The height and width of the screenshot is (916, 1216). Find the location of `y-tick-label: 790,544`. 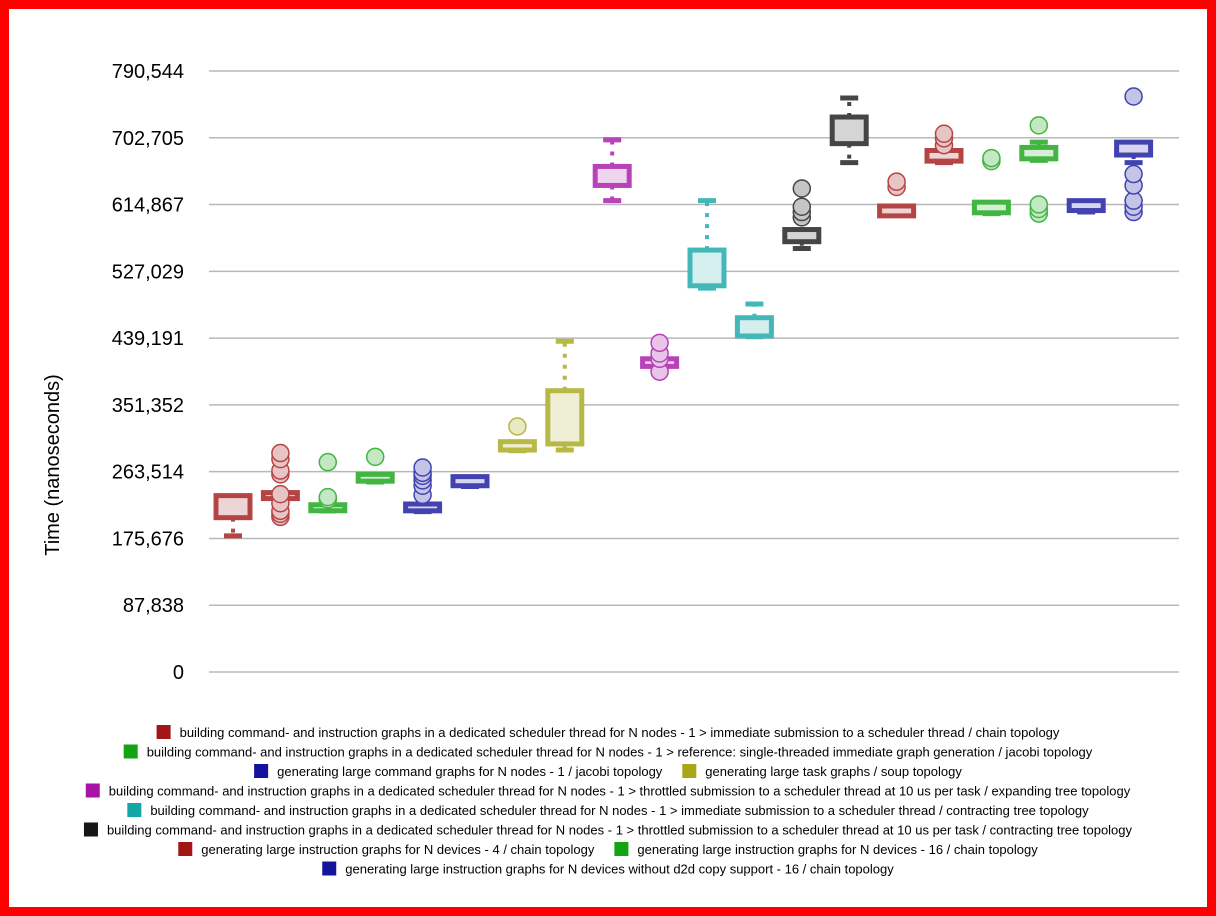

y-tick-label: 790,544 is located at coordinates (148, 72).